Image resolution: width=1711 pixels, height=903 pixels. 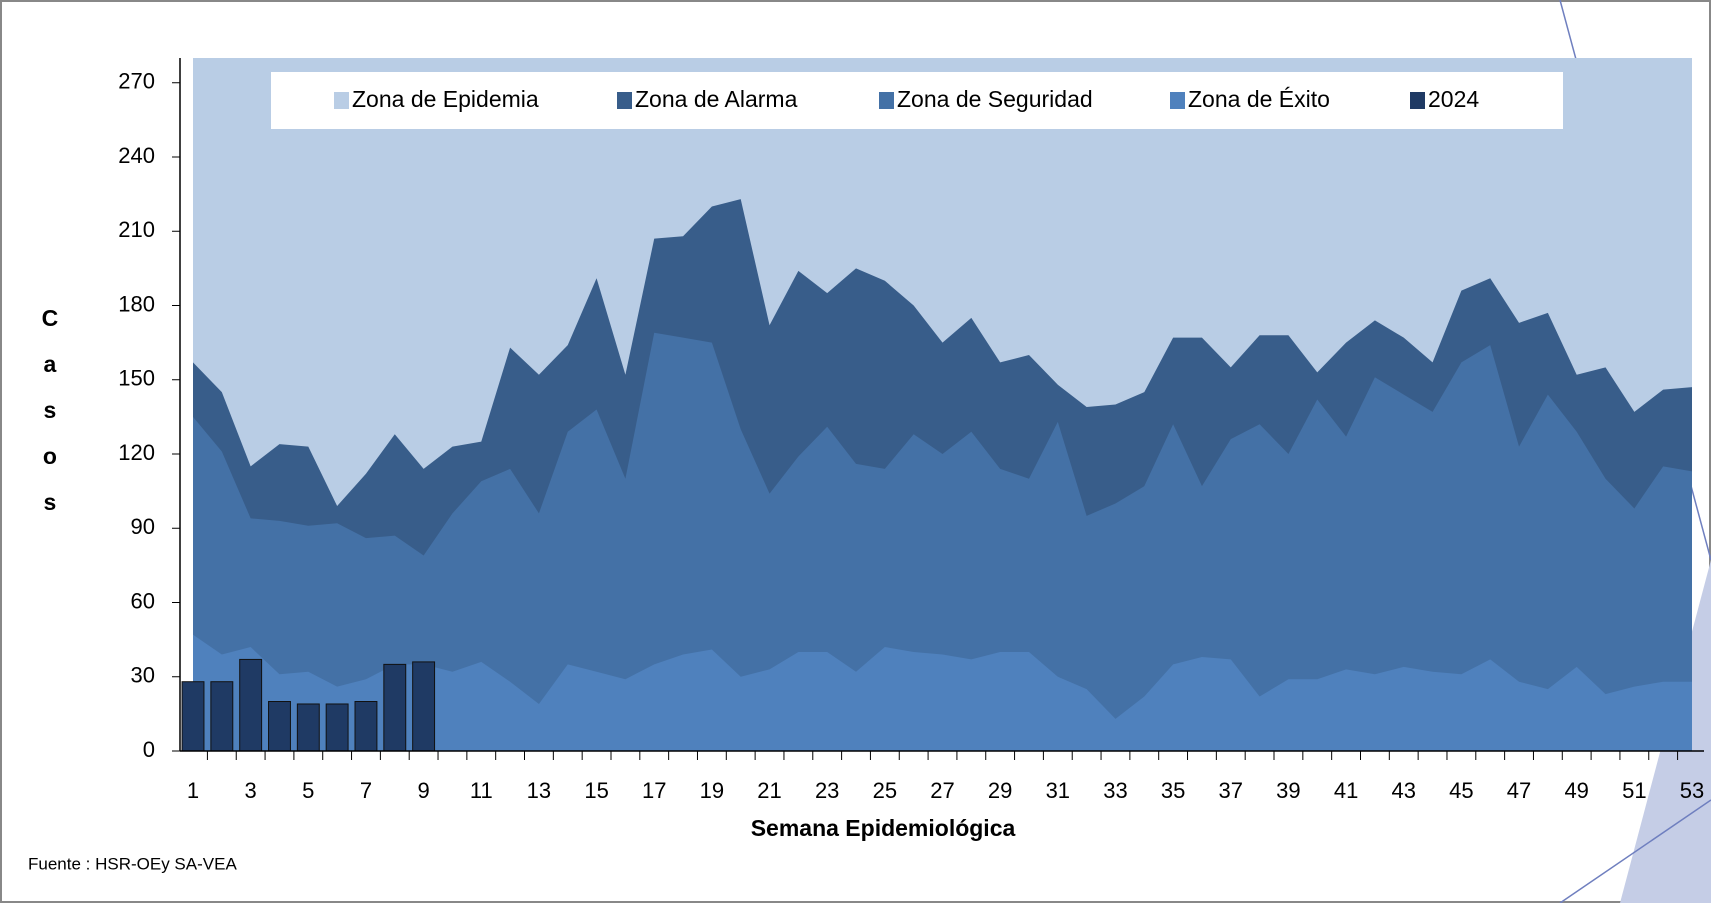 I want to click on legend-label: Zona de Alarma, so click(x=716, y=99).